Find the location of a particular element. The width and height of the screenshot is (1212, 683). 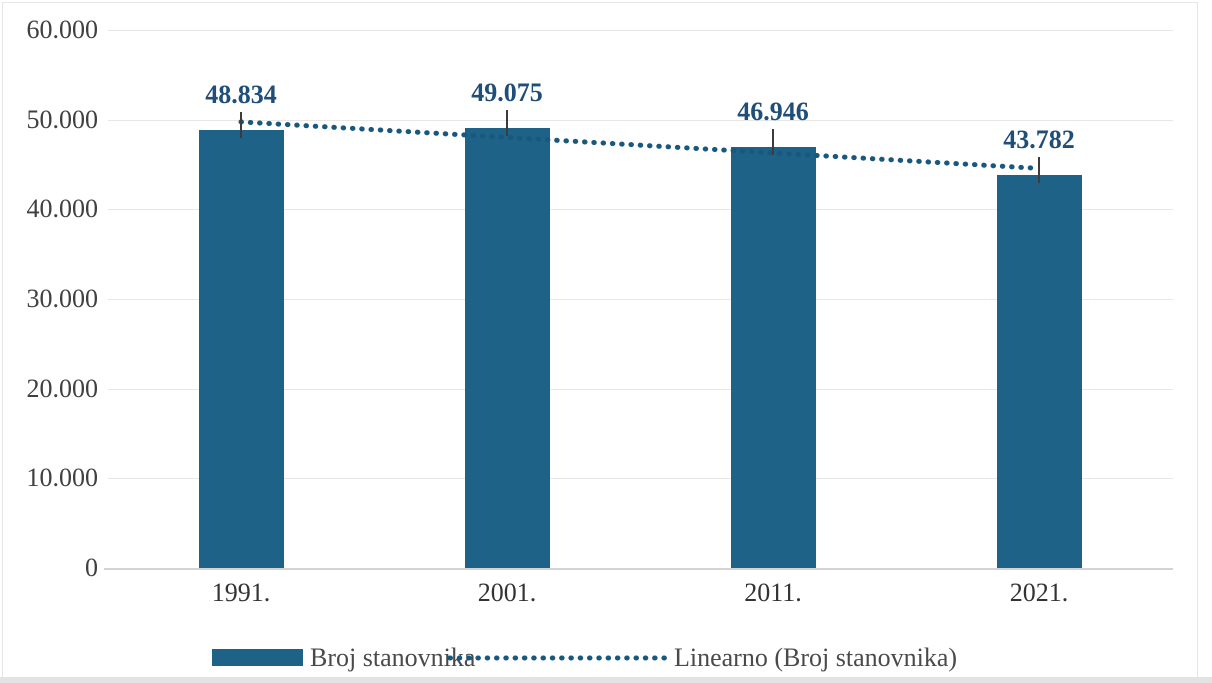

legend-label-linearno: Linearno (Broj stanovnika) is located at coordinates (816, 657).